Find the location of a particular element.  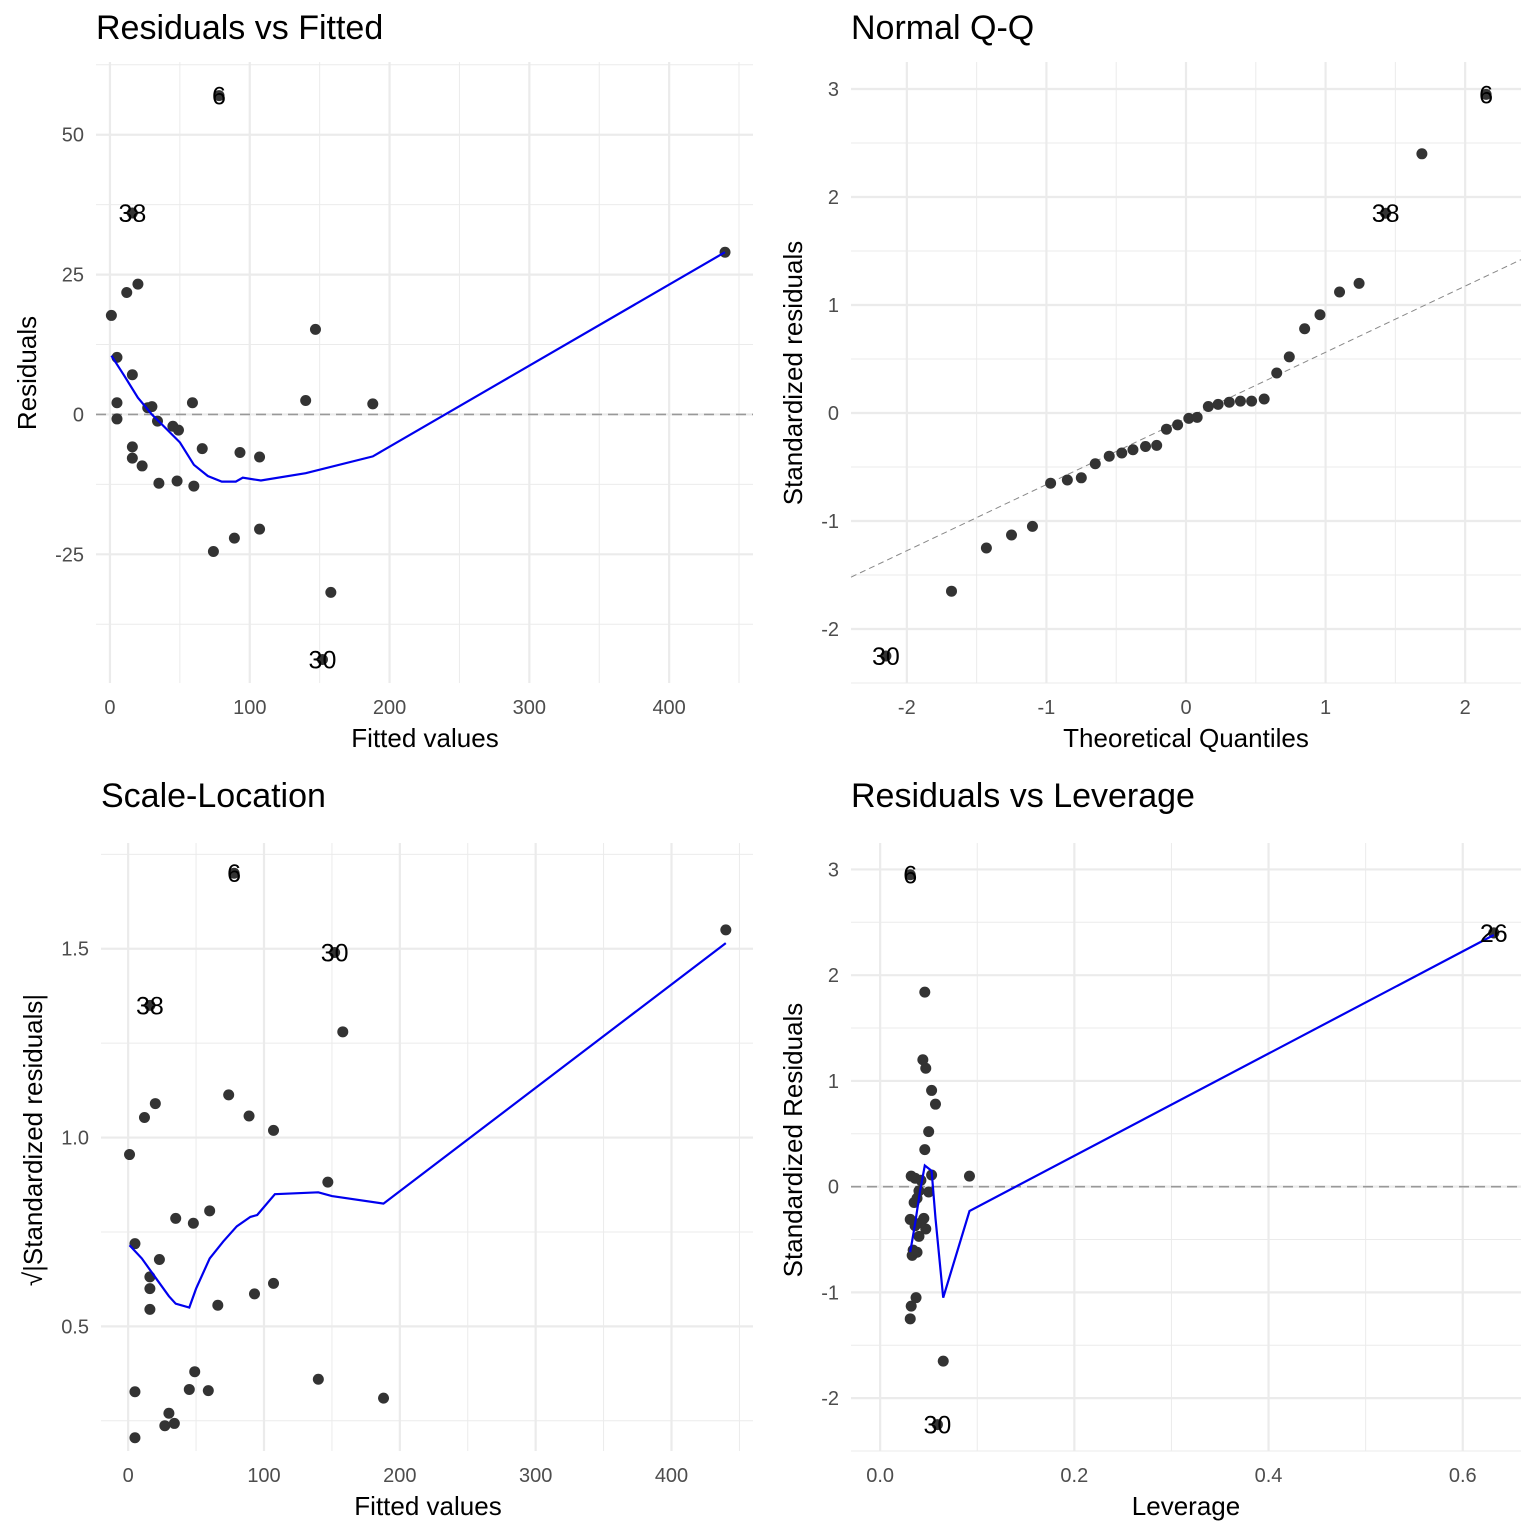

y-tick-label: -25 is located at coordinates (69, 555).